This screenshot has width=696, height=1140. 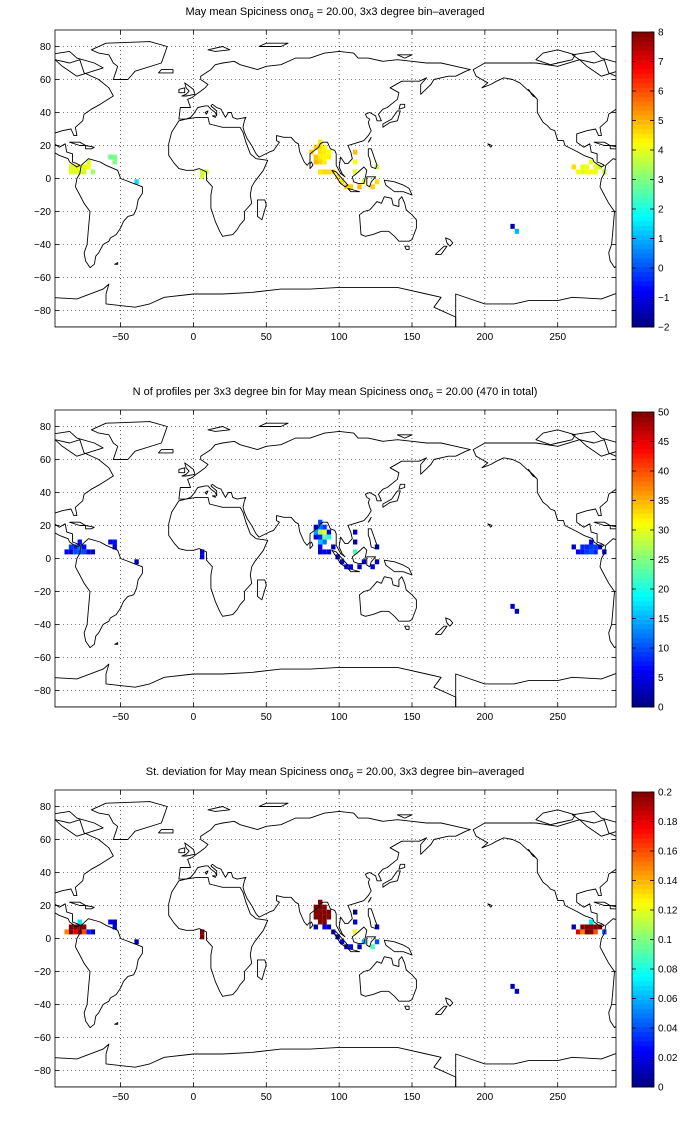 I want to click on colorbar: −2 −1 0 1 2 3 4 5 6 7 8, so click(x=650, y=181).